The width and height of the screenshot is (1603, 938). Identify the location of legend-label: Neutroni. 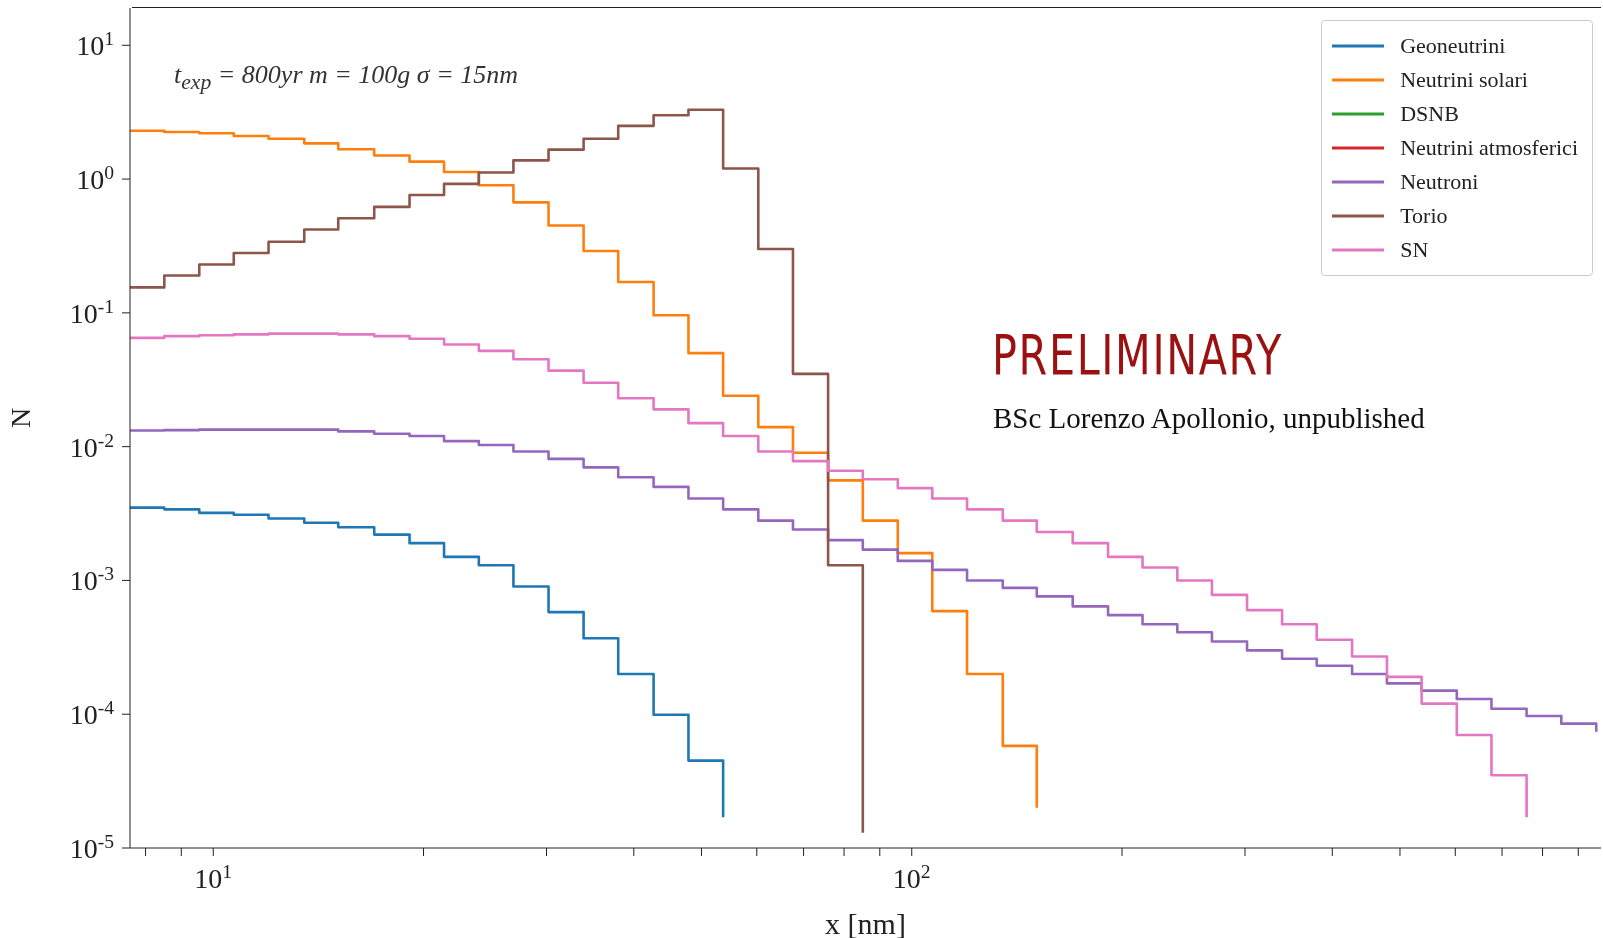
(1439, 182).